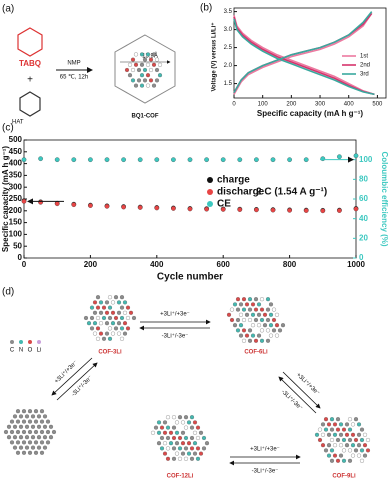 The image size is (392, 482). I want to click on conditions: 65 ℃, 12h, so click(74, 78).